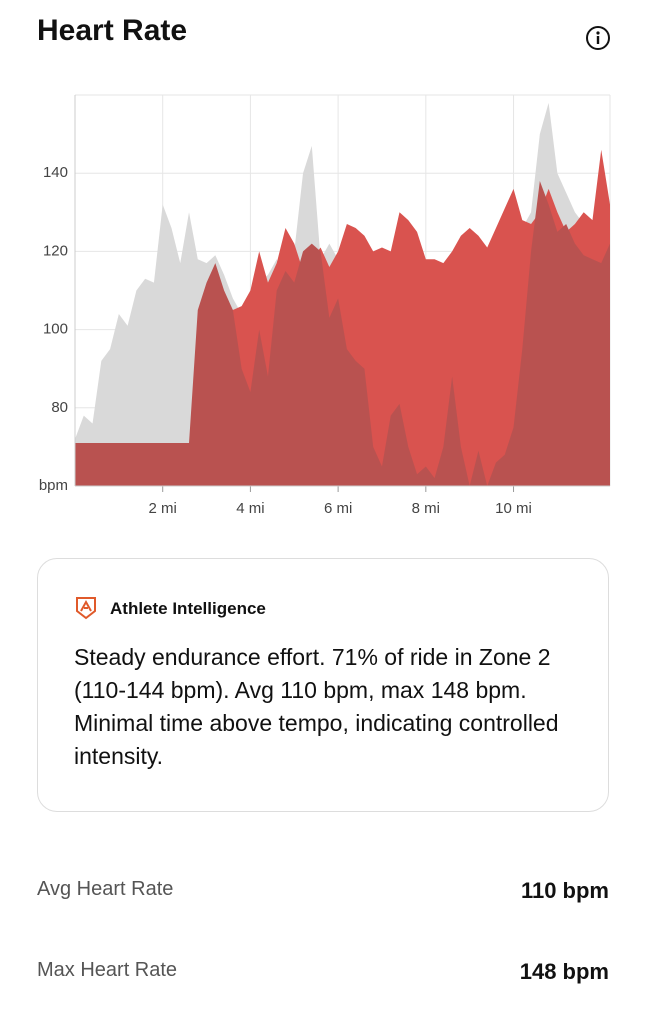 This screenshot has height=1024, width=647. Describe the element at coordinates (598, 38) in the screenshot. I see `info-button` at that location.